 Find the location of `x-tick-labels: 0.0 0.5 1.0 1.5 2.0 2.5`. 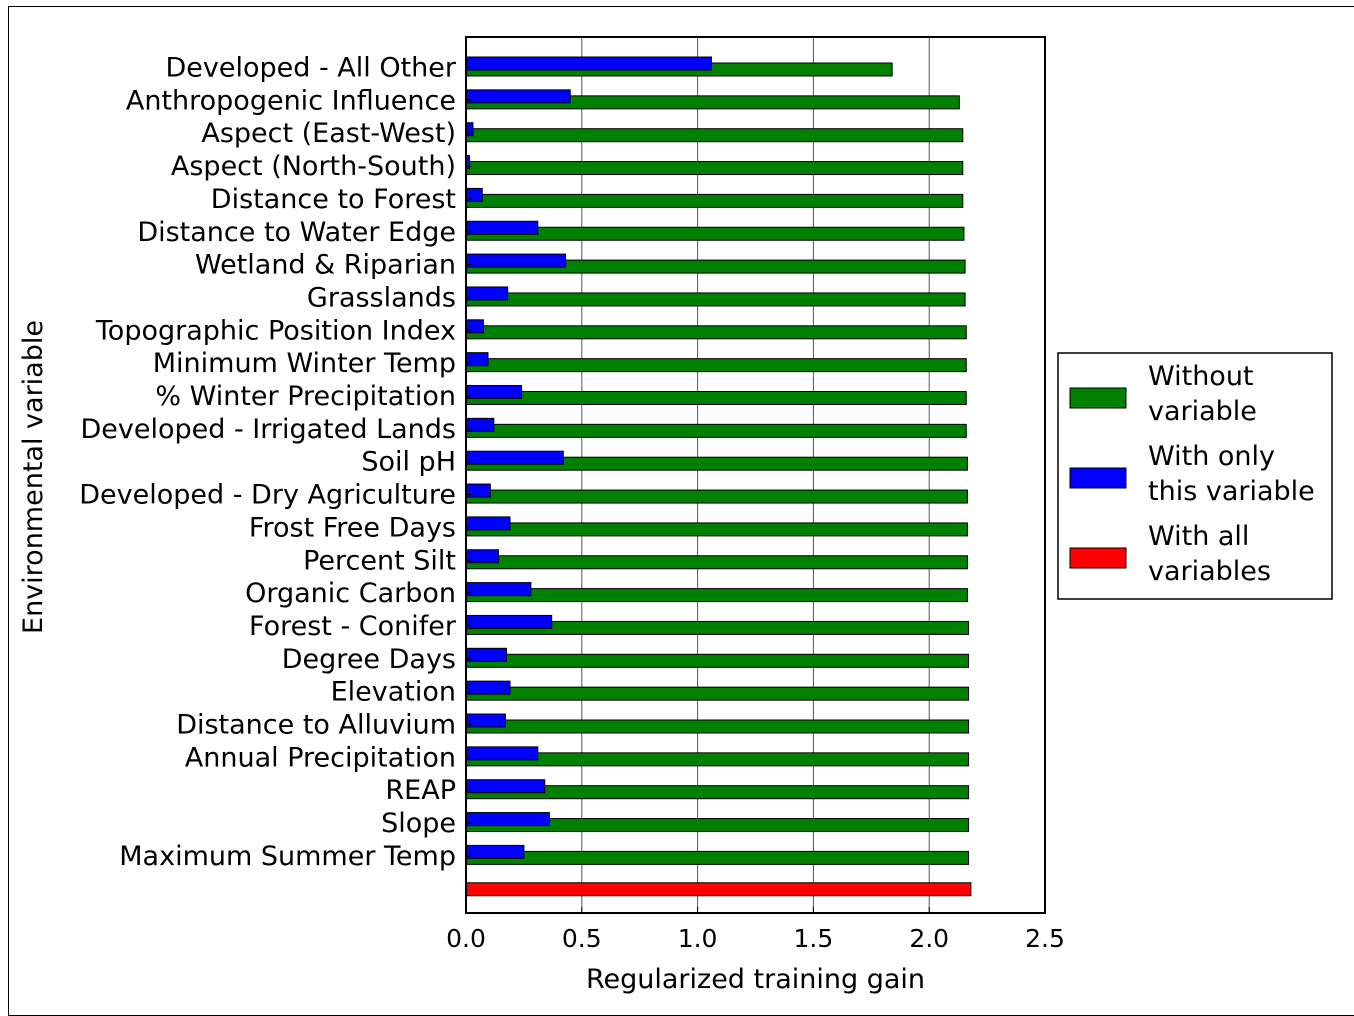

x-tick-labels: 0.0 0.5 1.0 1.5 2.0 2.5 is located at coordinates (755, 930).